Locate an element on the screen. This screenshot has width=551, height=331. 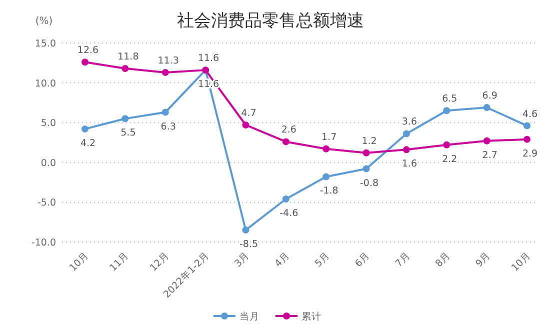
y-tick-label: -5.0 is located at coordinates (46, 203).